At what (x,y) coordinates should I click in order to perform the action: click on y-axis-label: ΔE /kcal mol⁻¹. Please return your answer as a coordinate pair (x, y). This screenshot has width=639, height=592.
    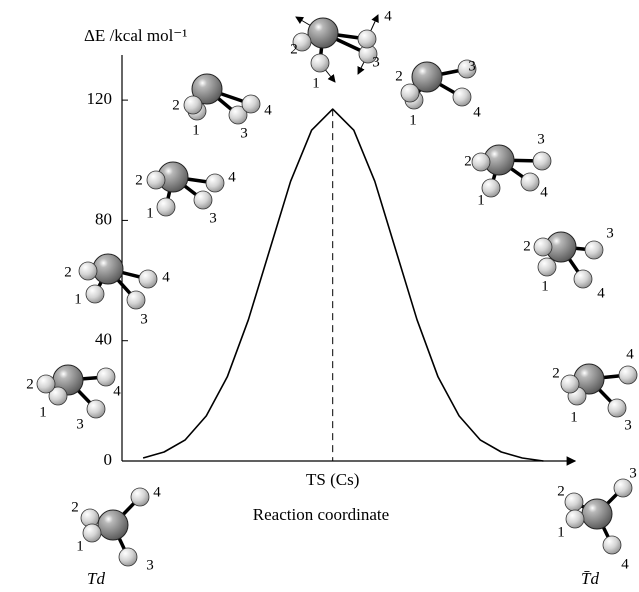
    Looking at the image, I should click on (135, 35).